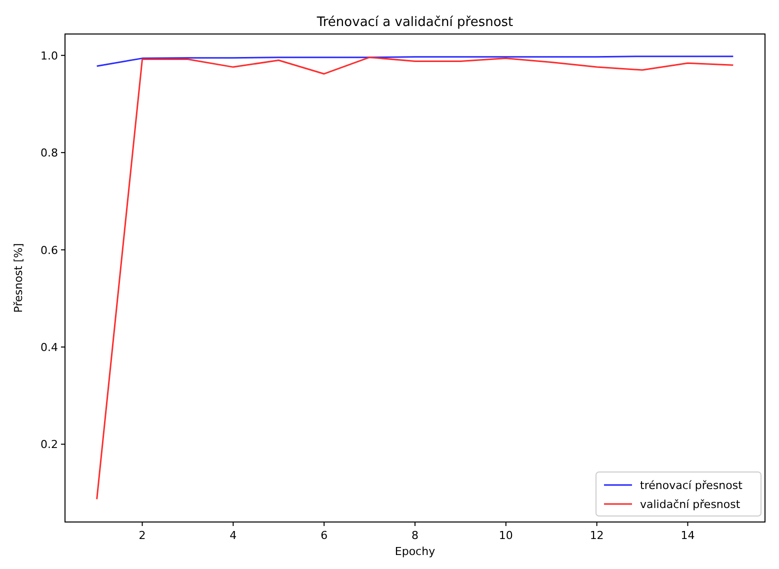 Image resolution: width=779 pixels, height=569 pixels. What do you see at coordinates (49, 347) in the screenshot?
I see `y-tick-label: 0.4` at bounding box center [49, 347].